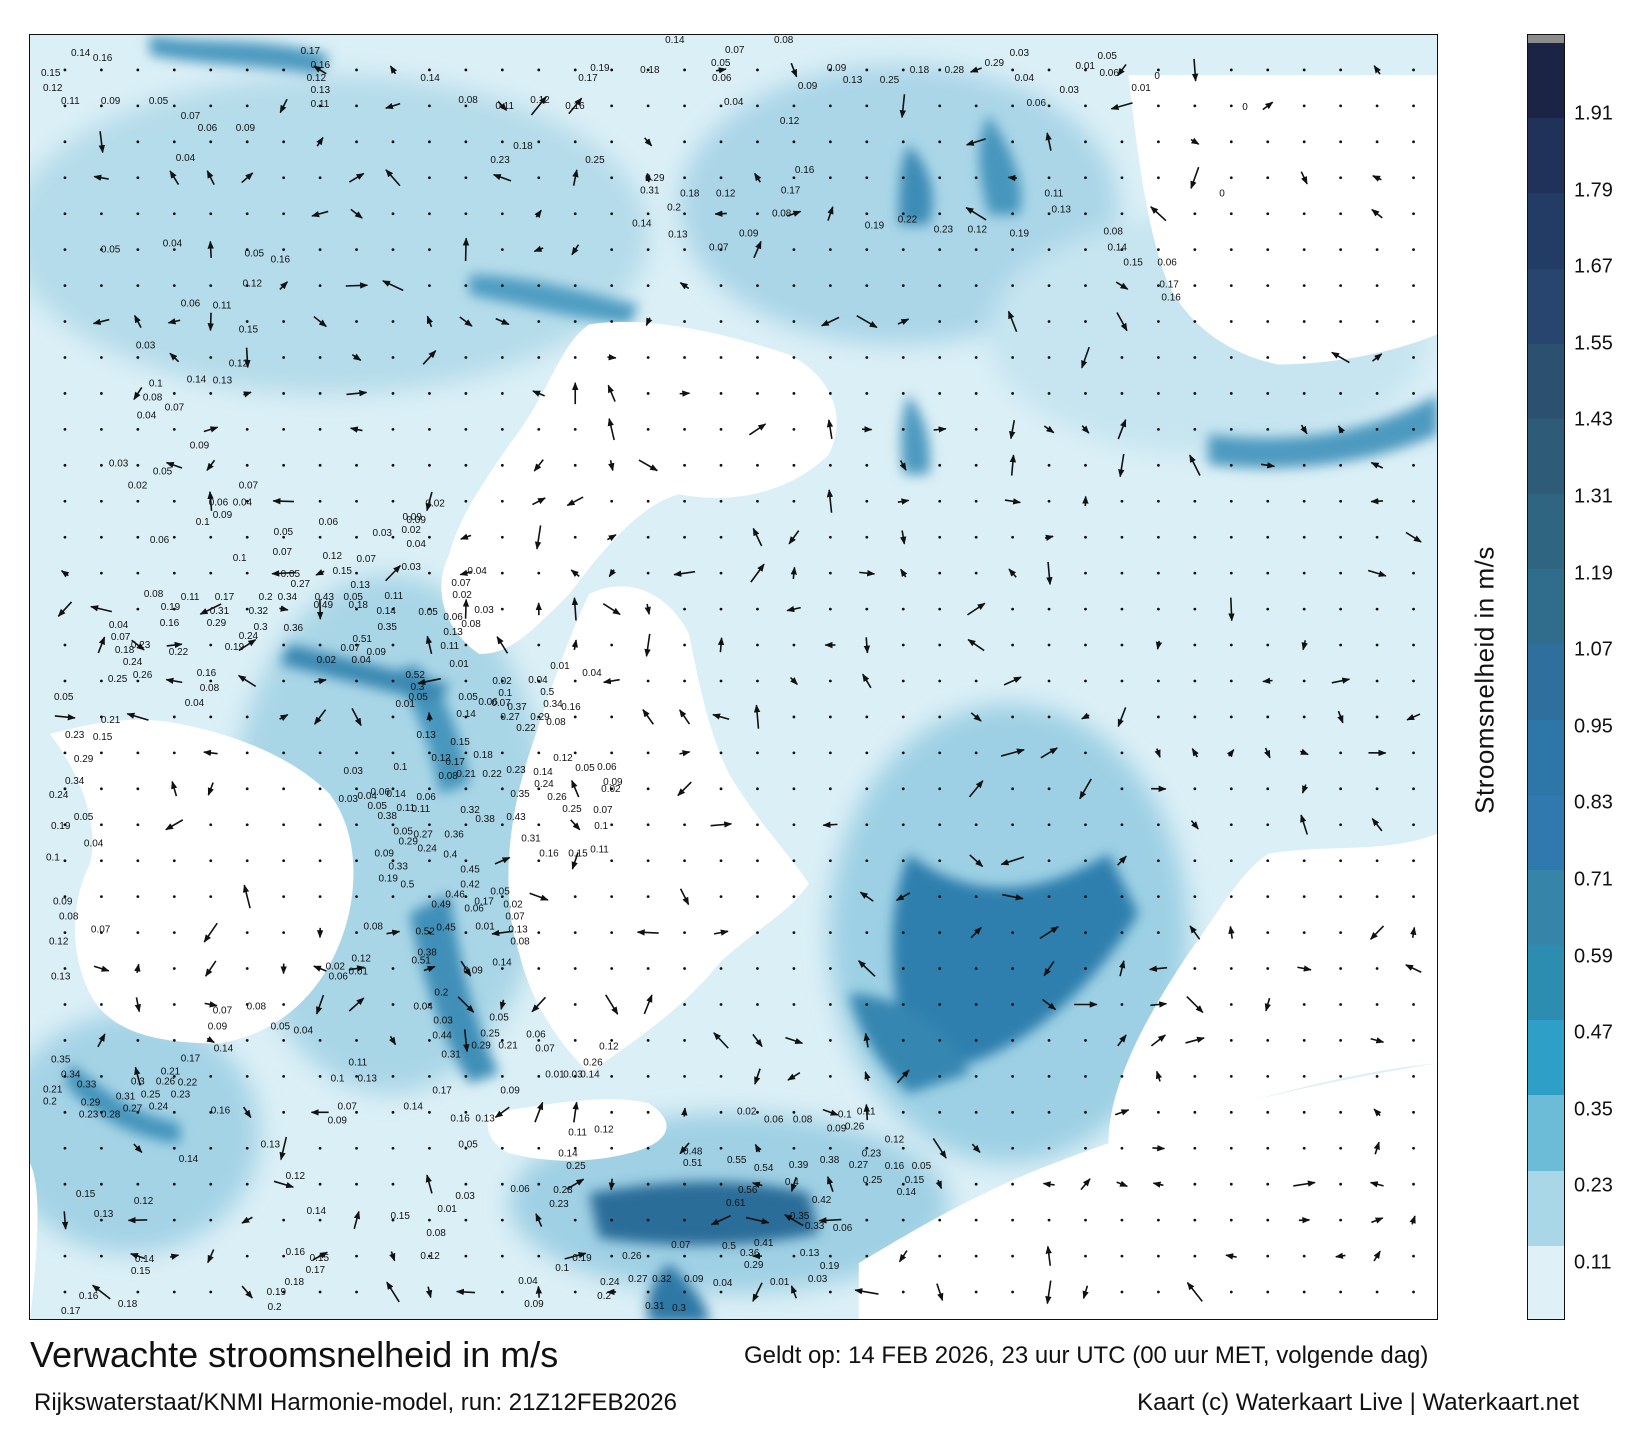 This screenshot has height=1450, width=1650. I want to click on speed-label: 0.5, so click(729, 1246).